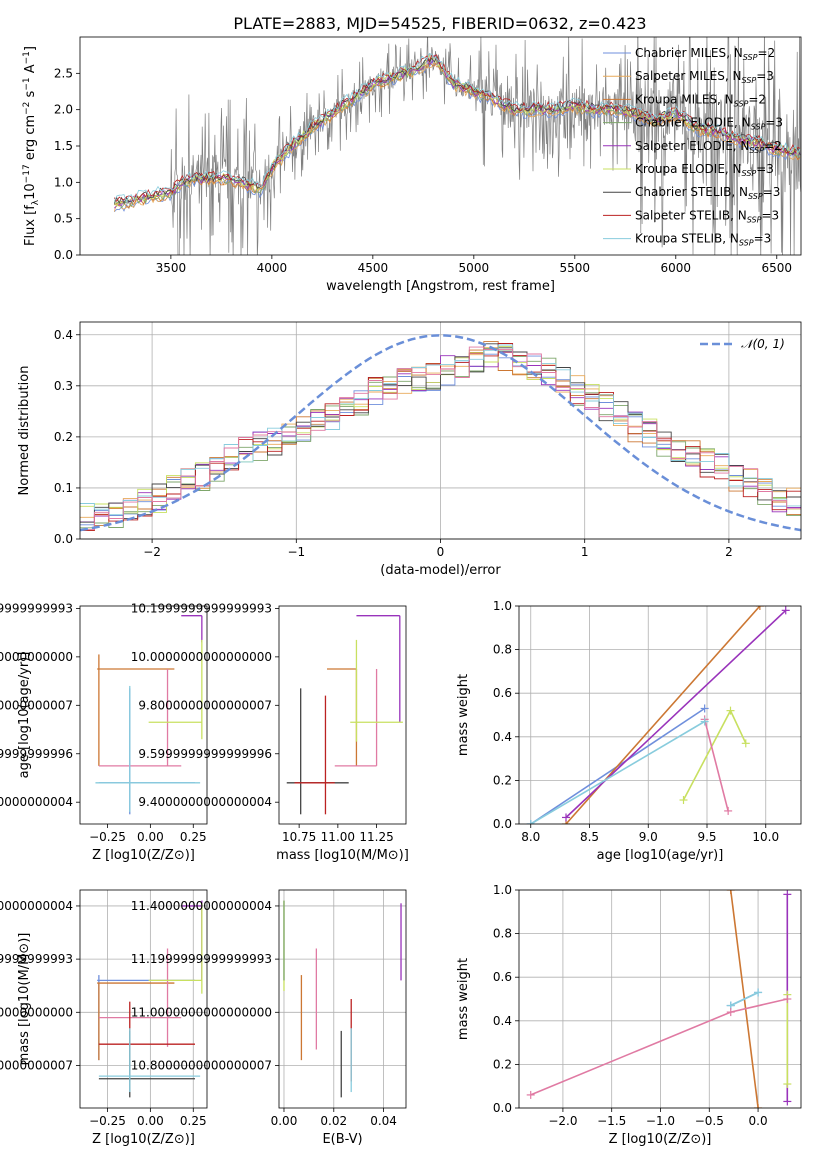 The height and width of the screenshot is (1170, 819). What do you see at coordinates (36, 608) in the screenshot?
I see `y-tick-label: 10.1999999999999993` at bounding box center [36, 608].